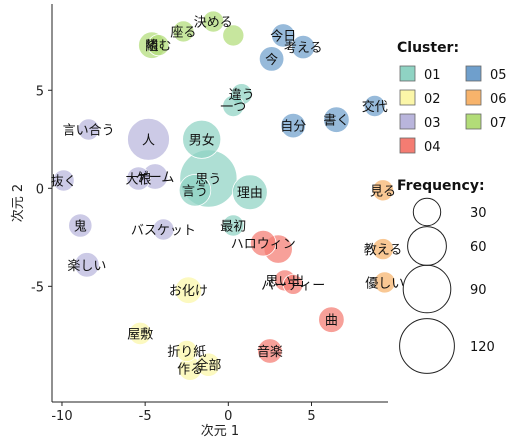 This screenshot has width=516, height=439. I want to click on word-label: 自分, so click(293, 127).